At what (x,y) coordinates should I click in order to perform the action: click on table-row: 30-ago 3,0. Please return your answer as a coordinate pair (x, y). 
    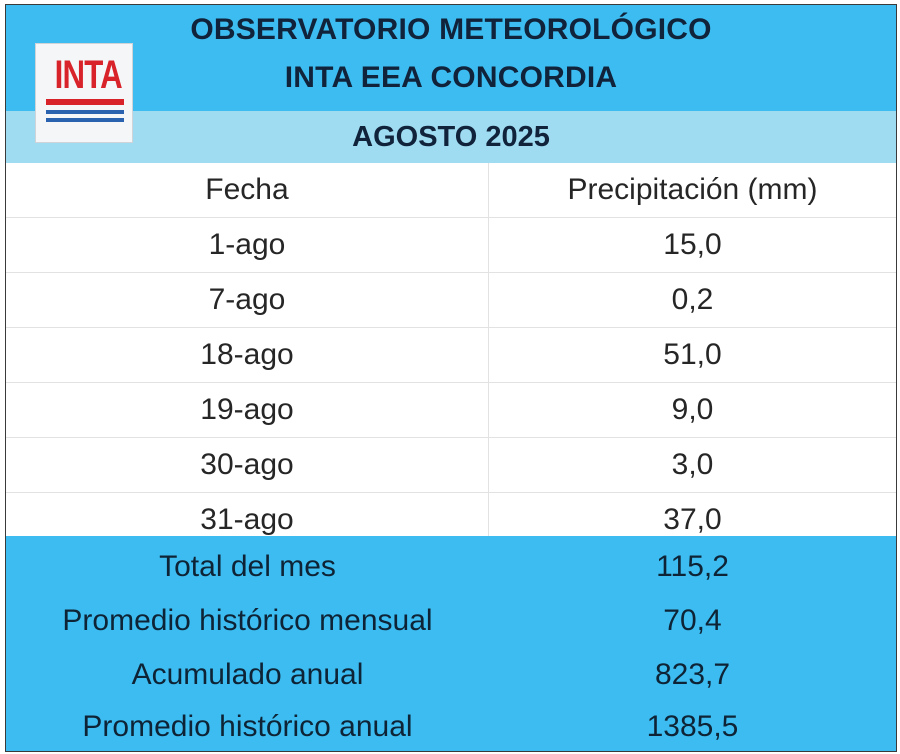
    Looking at the image, I should click on (451, 465).